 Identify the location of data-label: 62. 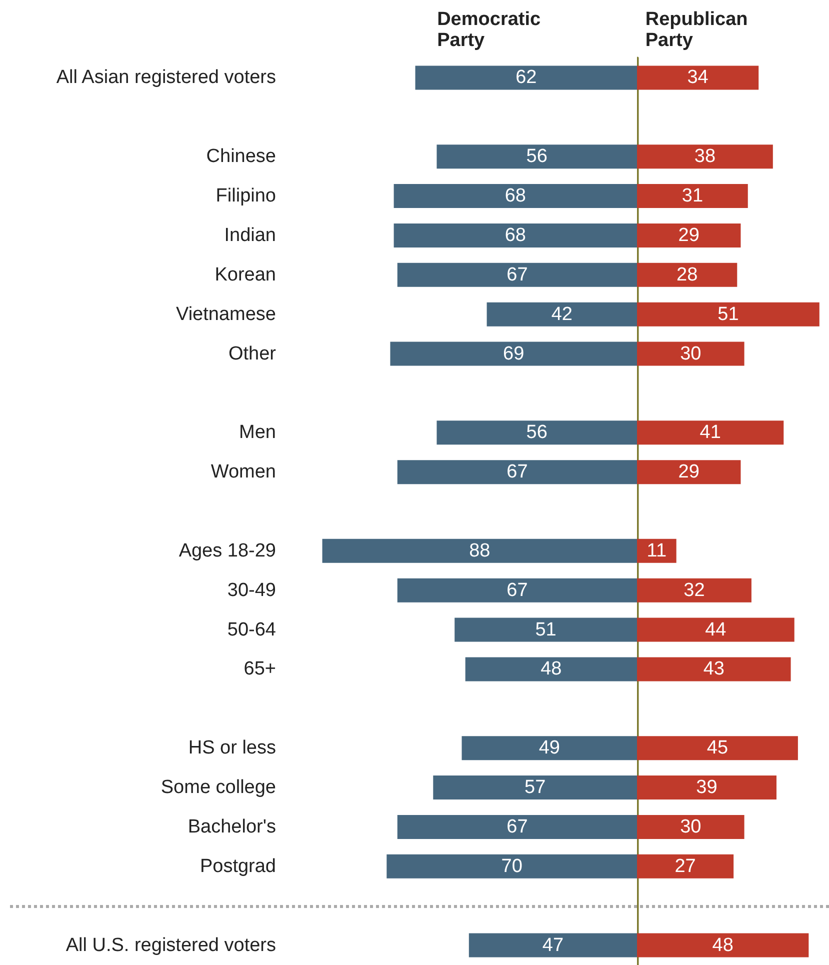
(526, 77).